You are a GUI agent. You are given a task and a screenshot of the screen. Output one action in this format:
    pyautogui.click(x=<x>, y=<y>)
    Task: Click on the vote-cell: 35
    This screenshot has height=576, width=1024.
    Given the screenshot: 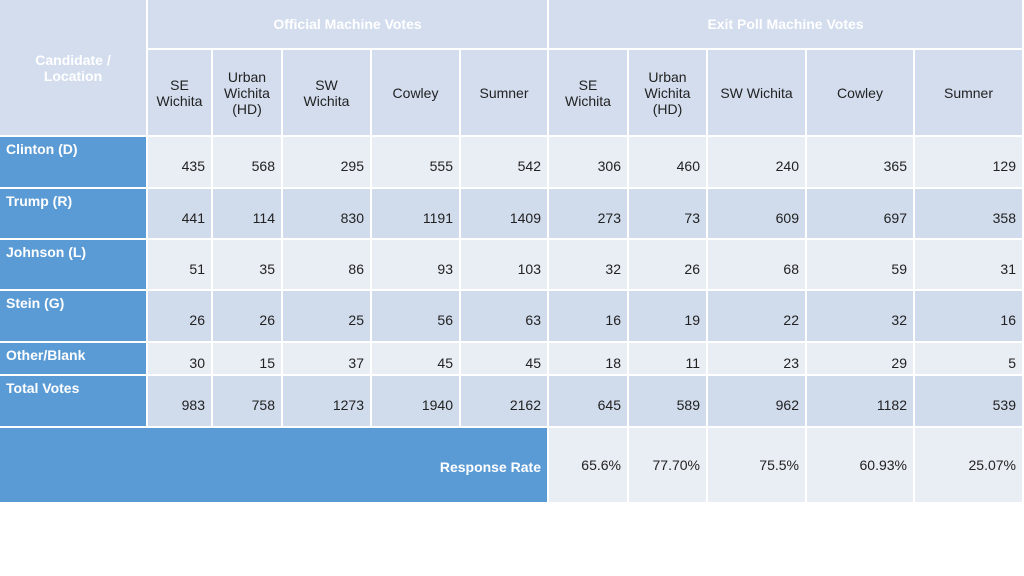 What is the action you would take?
    pyautogui.click(x=248, y=265)
    